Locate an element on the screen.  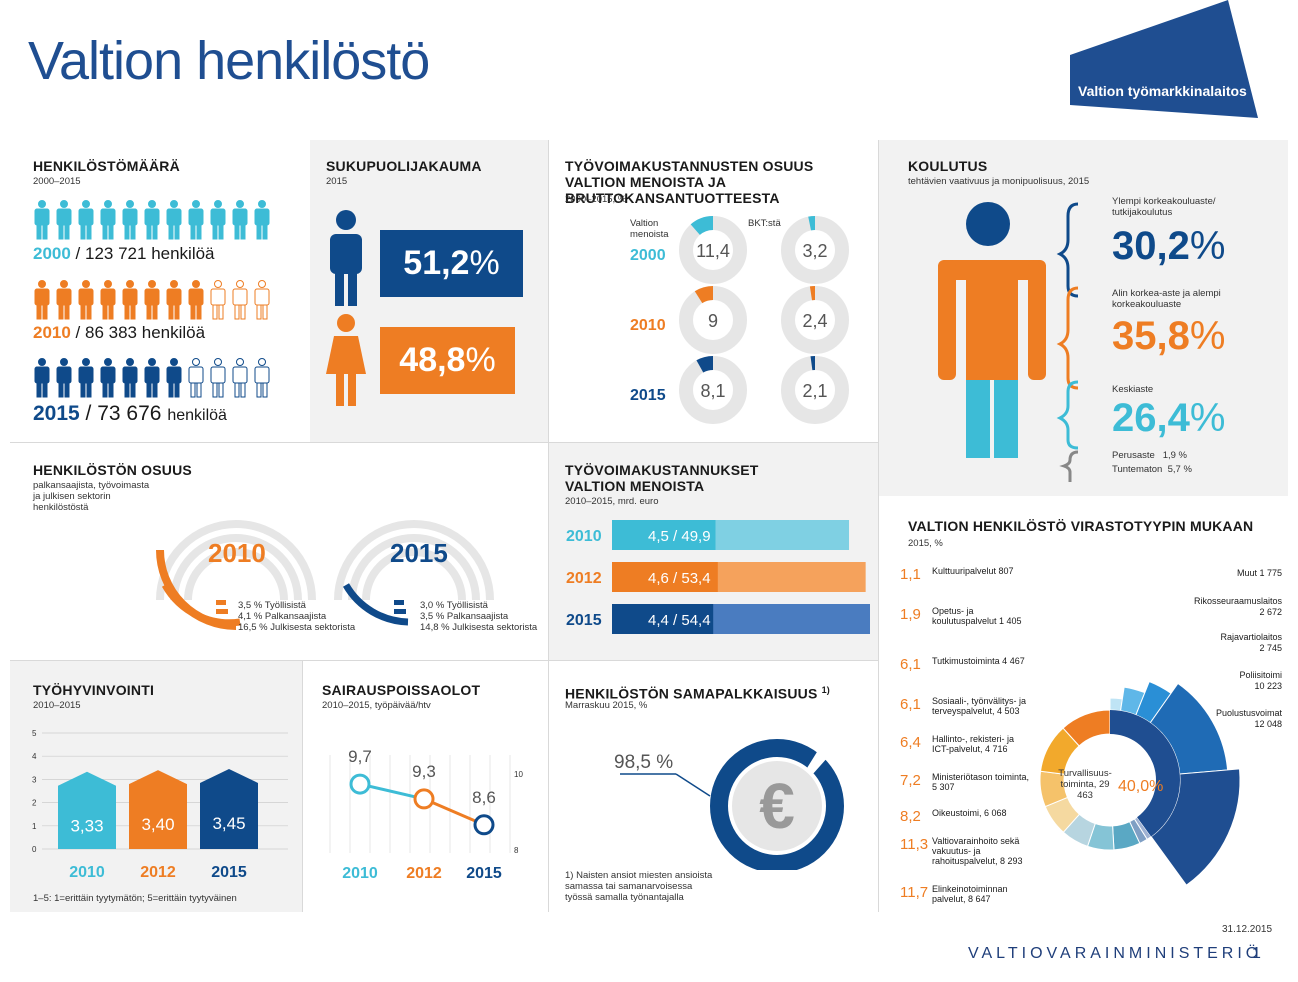
edu-basic: Perusaste 1,9 % is located at coordinates (1149, 455).